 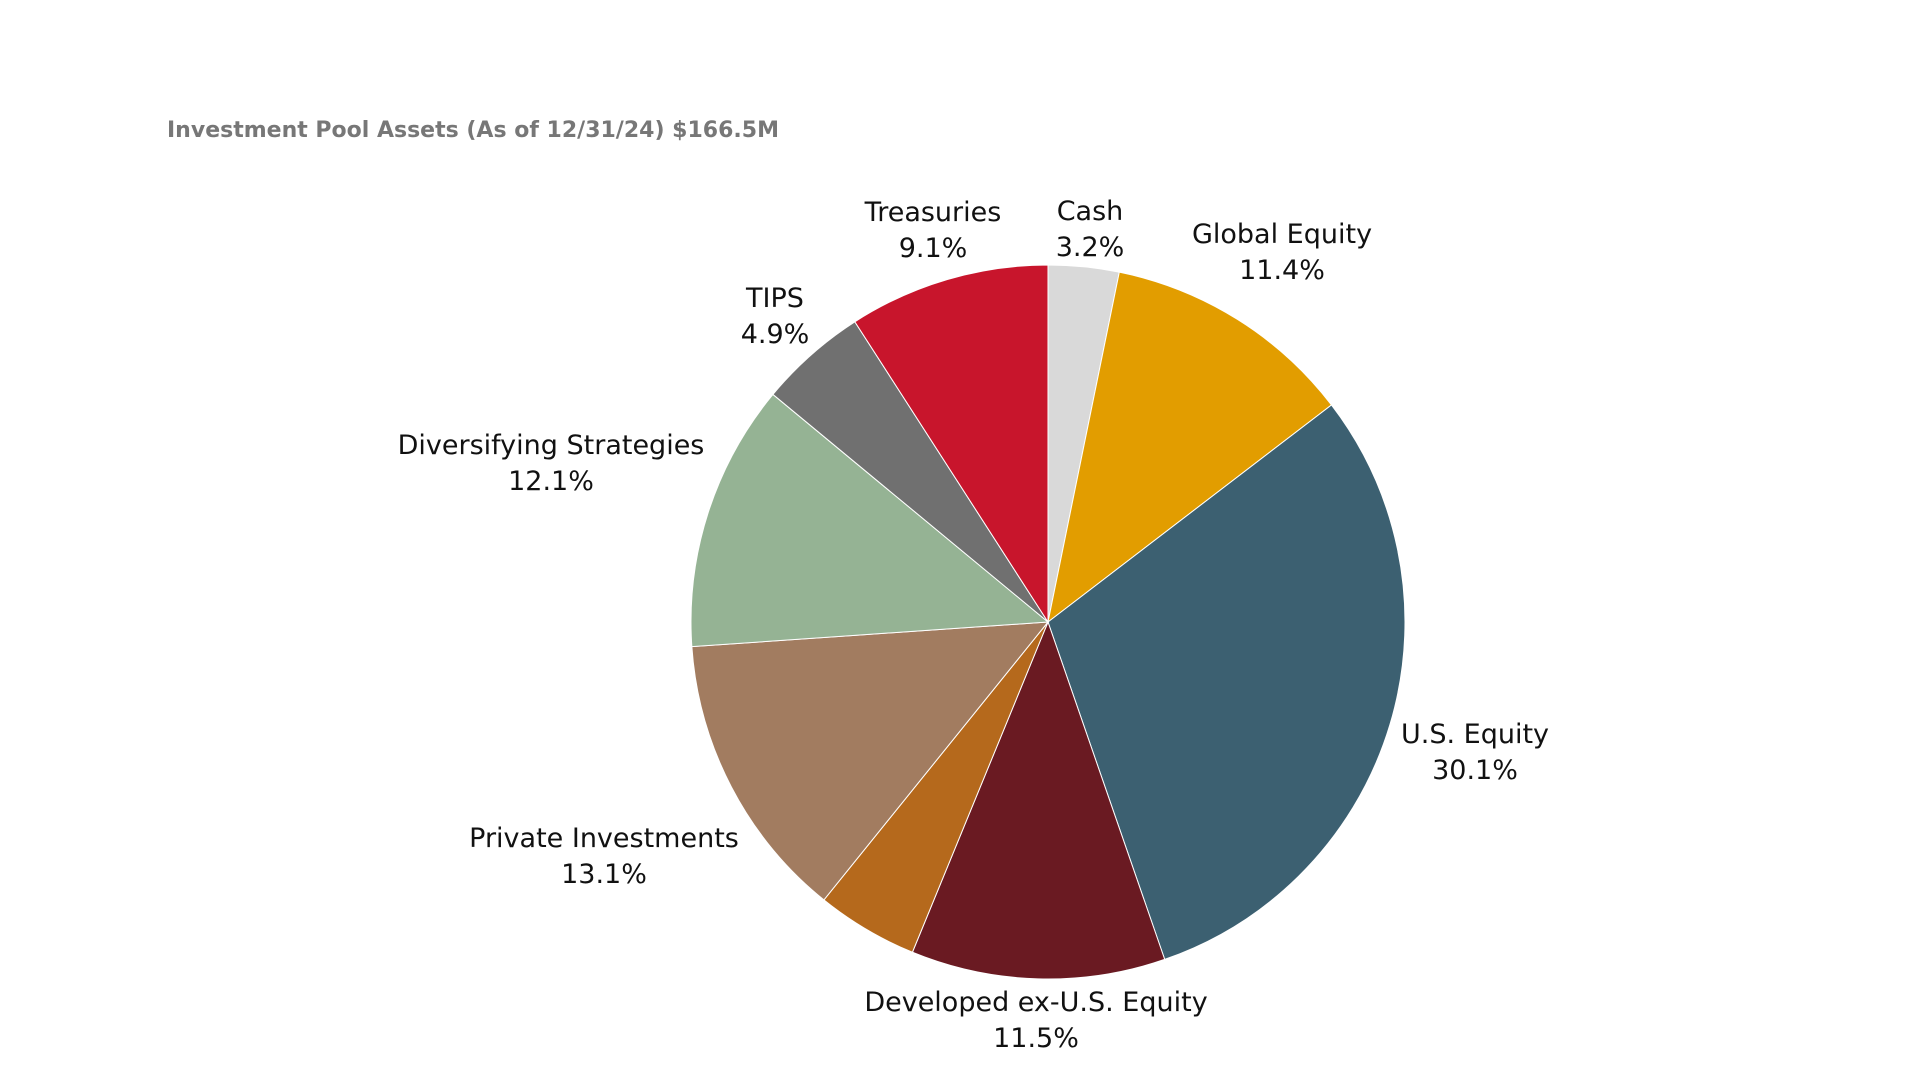 What do you see at coordinates (1475, 770) in the screenshot?
I see `slice-label-value: 30.1%` at bounding box center [1475, 770].